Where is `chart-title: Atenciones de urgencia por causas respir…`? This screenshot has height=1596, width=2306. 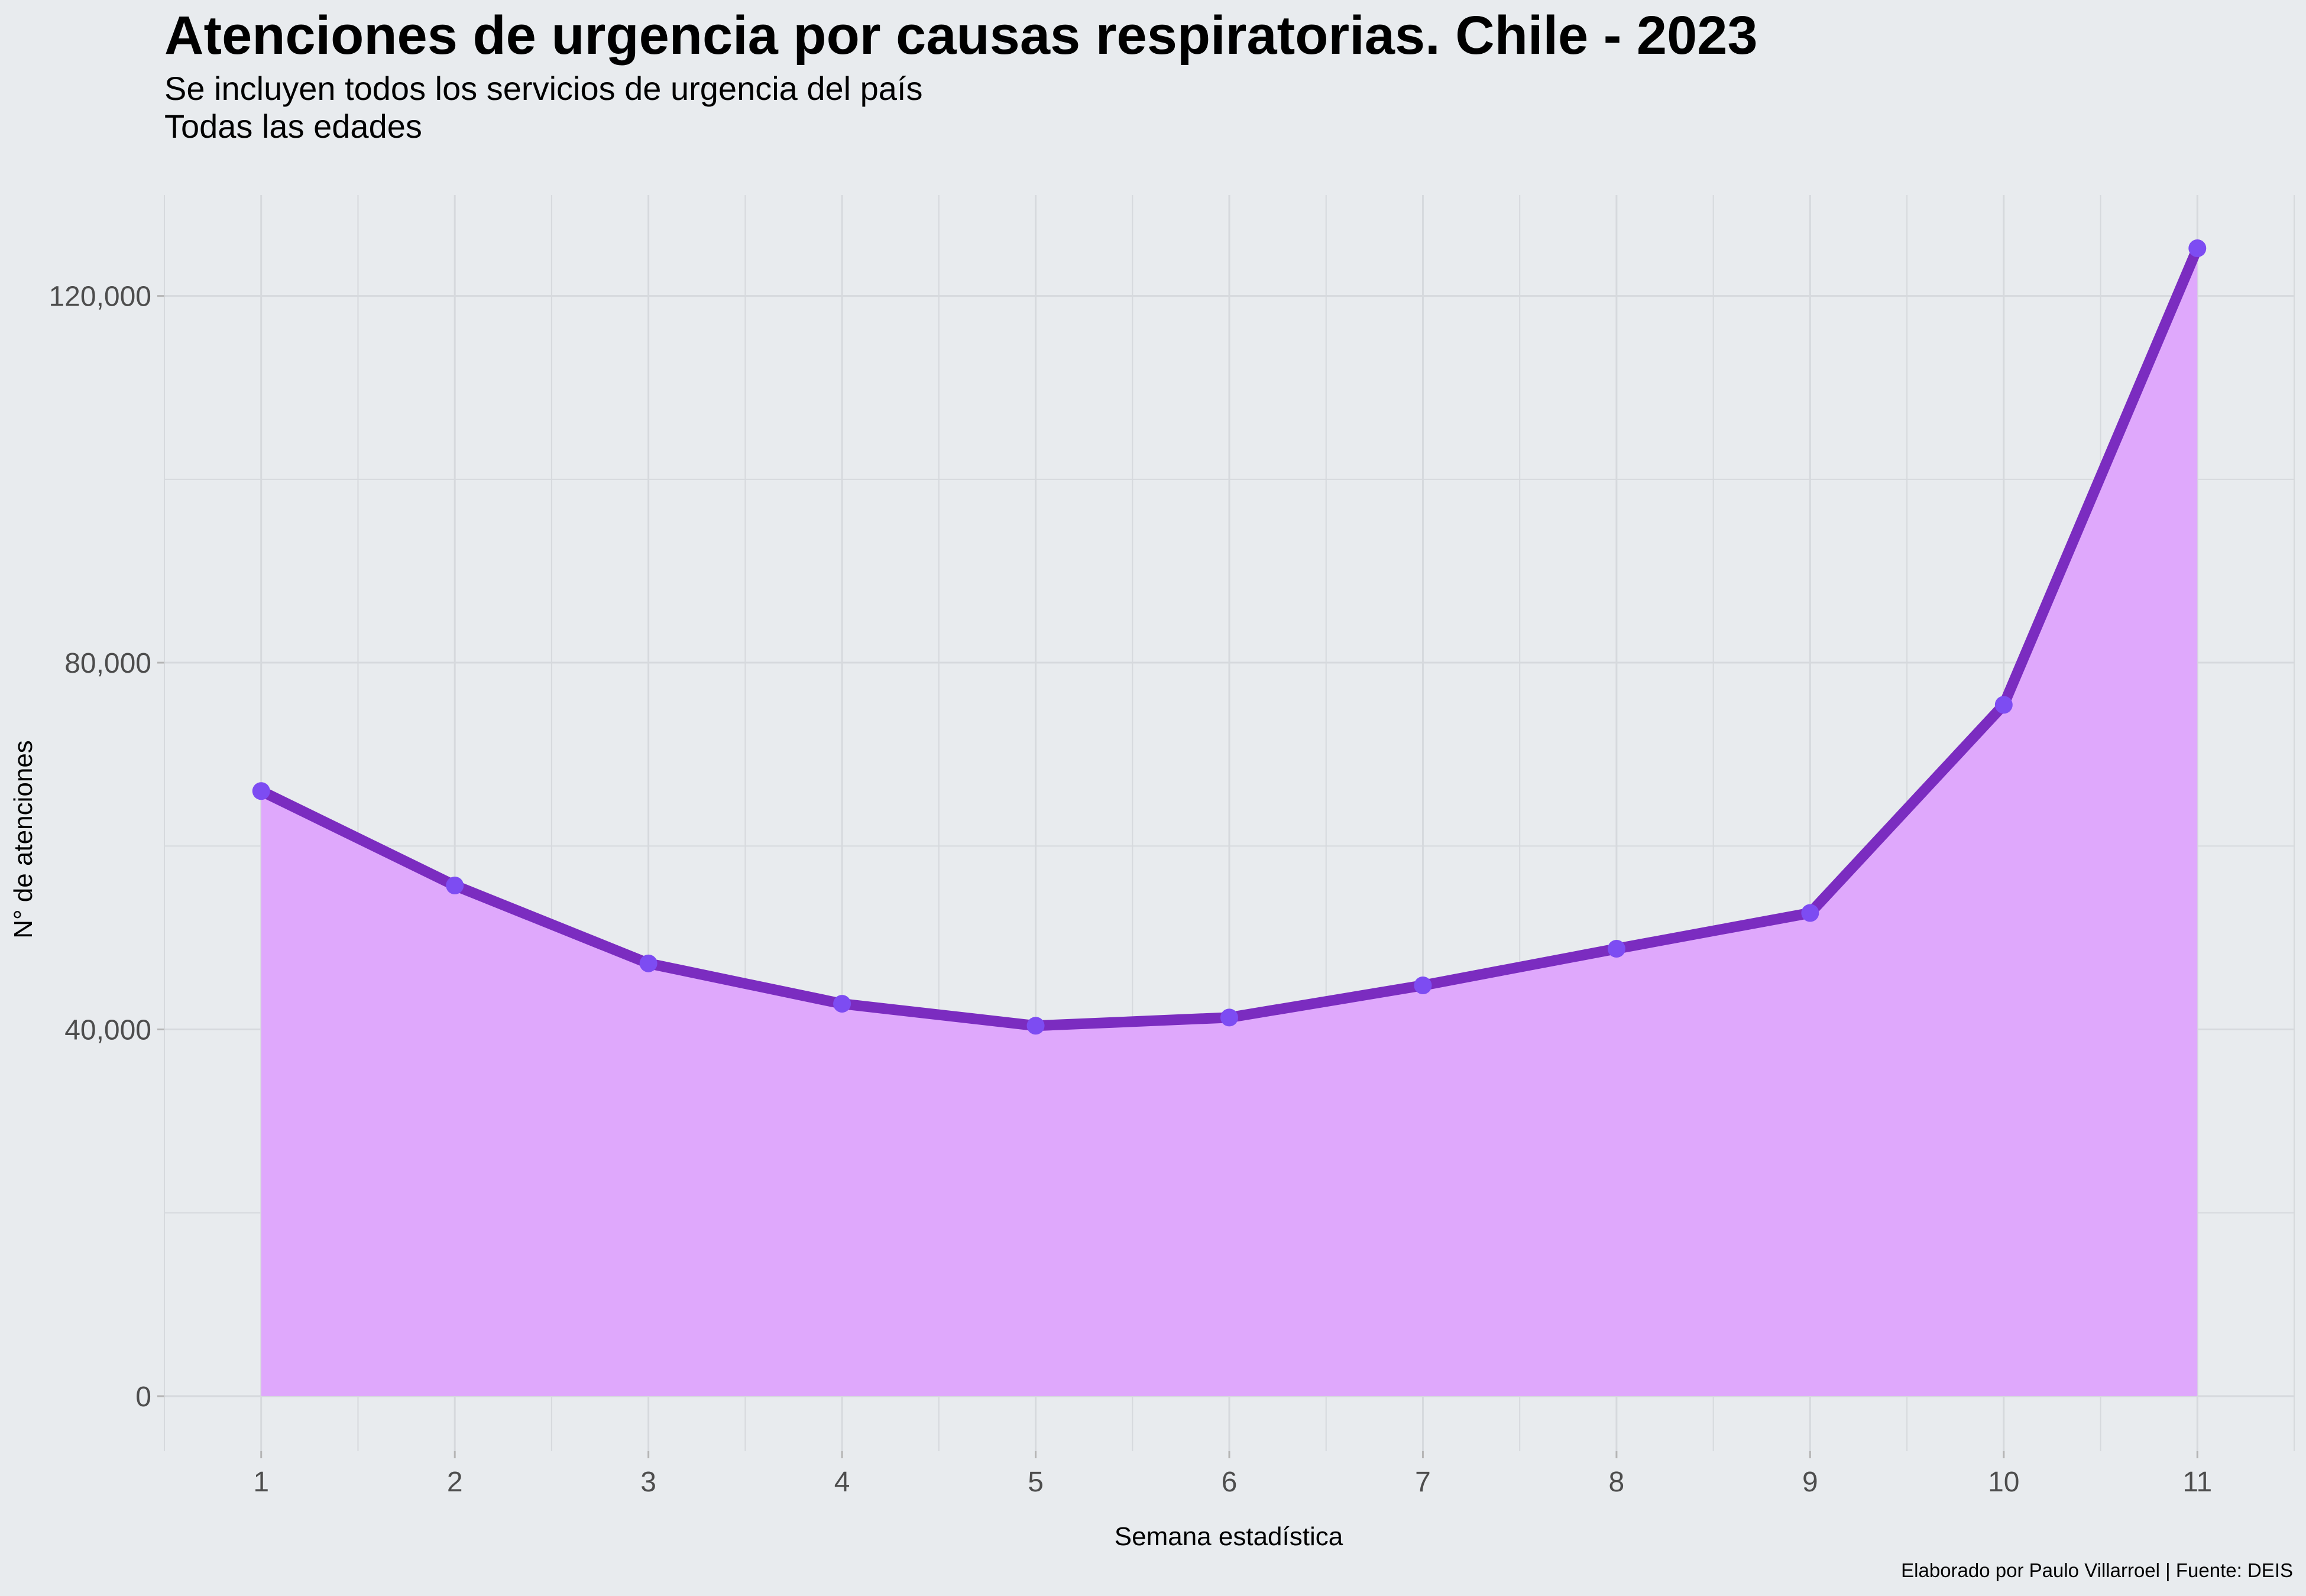 chart-title: Atenciones de urgencia por causas respir… is located at coordinates (961, 35).